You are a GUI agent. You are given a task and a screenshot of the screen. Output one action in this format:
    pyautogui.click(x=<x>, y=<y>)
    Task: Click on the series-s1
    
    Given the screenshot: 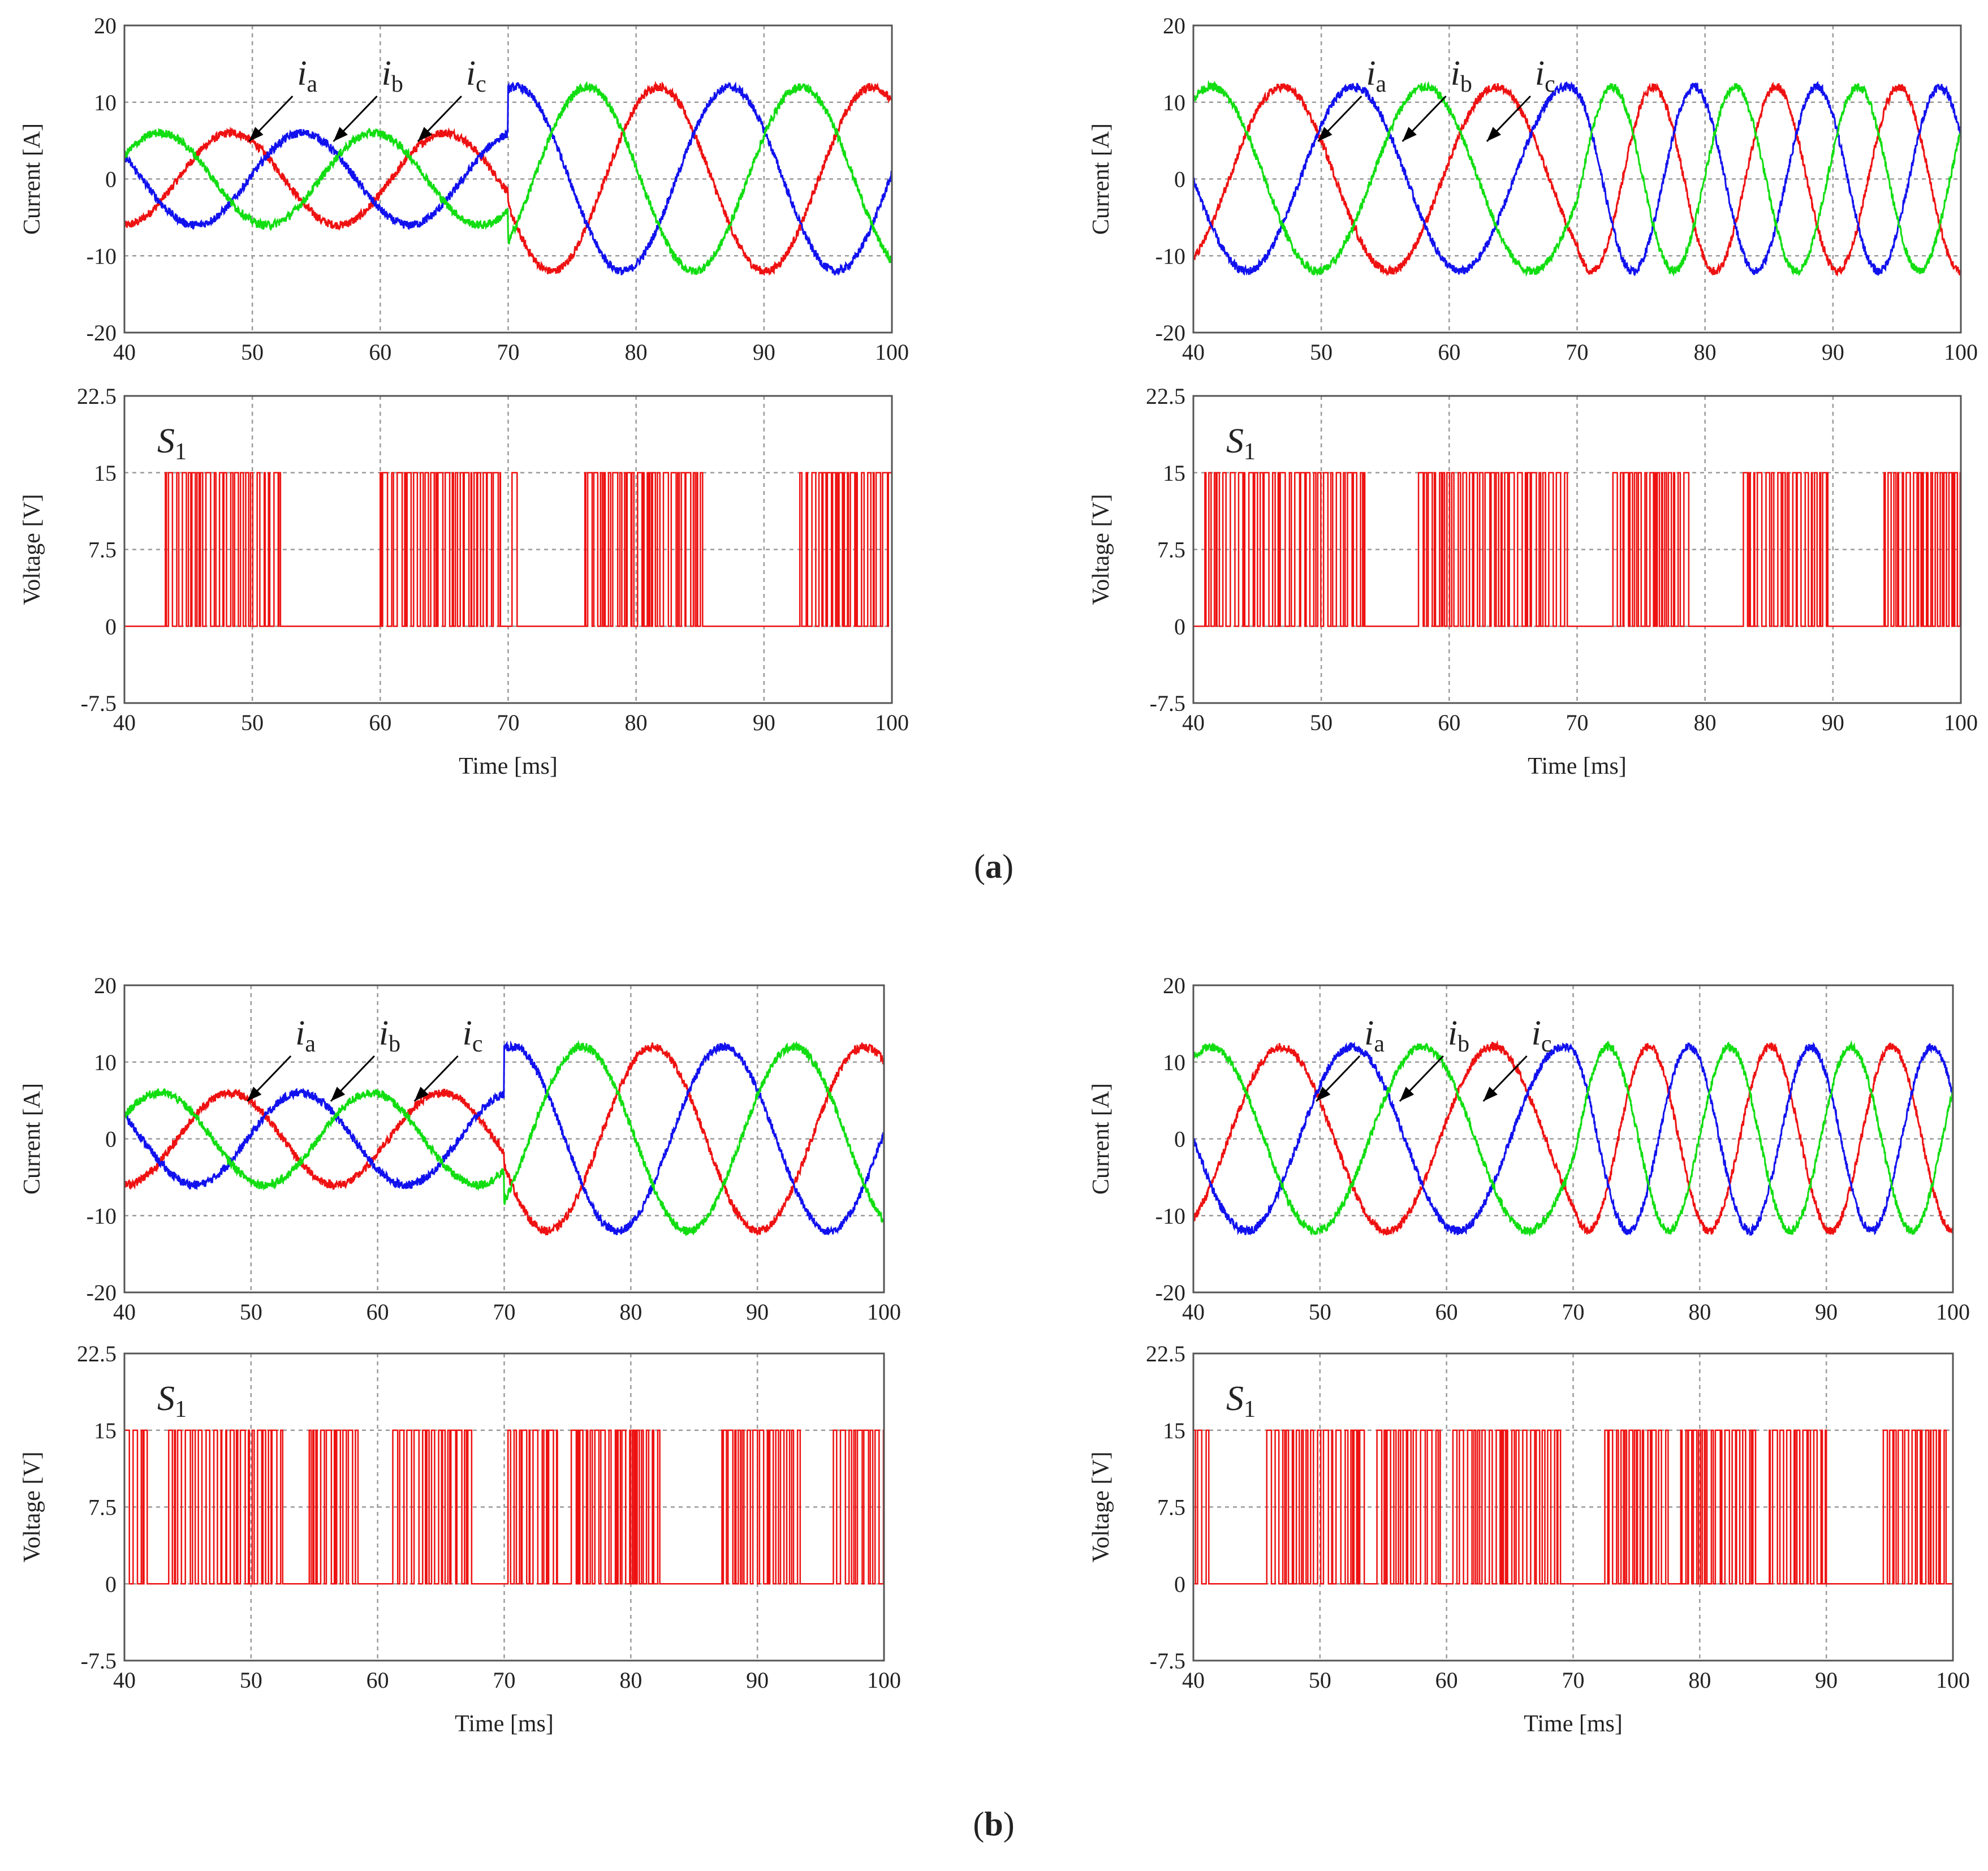 What is the action you would take?
    pyautogui.click(x=1573, y=1507)
    